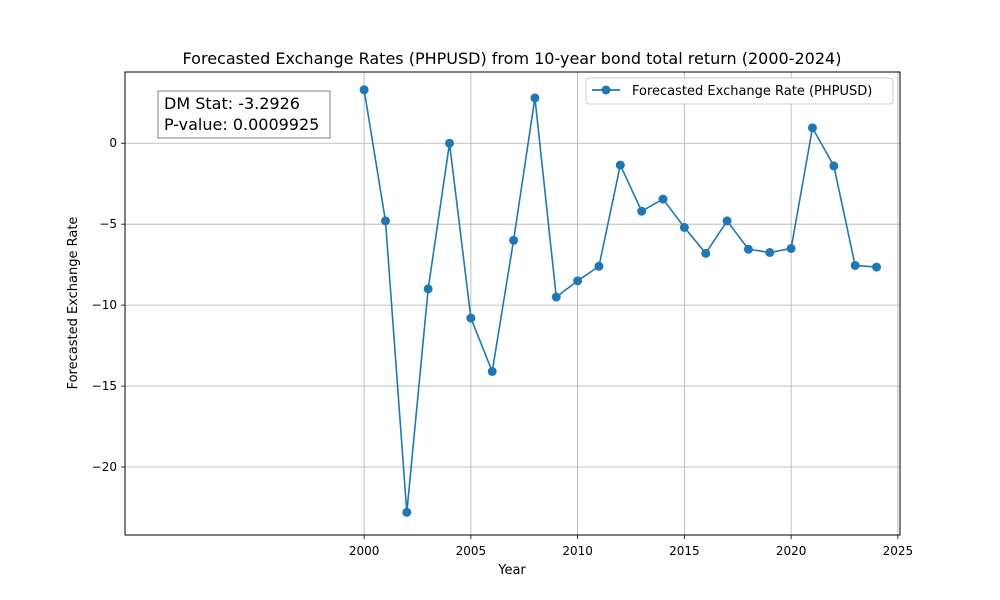 The height and width of the screenshot is (600, 1000). Describe the element at coordinates (108, 224) in the screenshot. I see `y-tick-label: −5` at that location.